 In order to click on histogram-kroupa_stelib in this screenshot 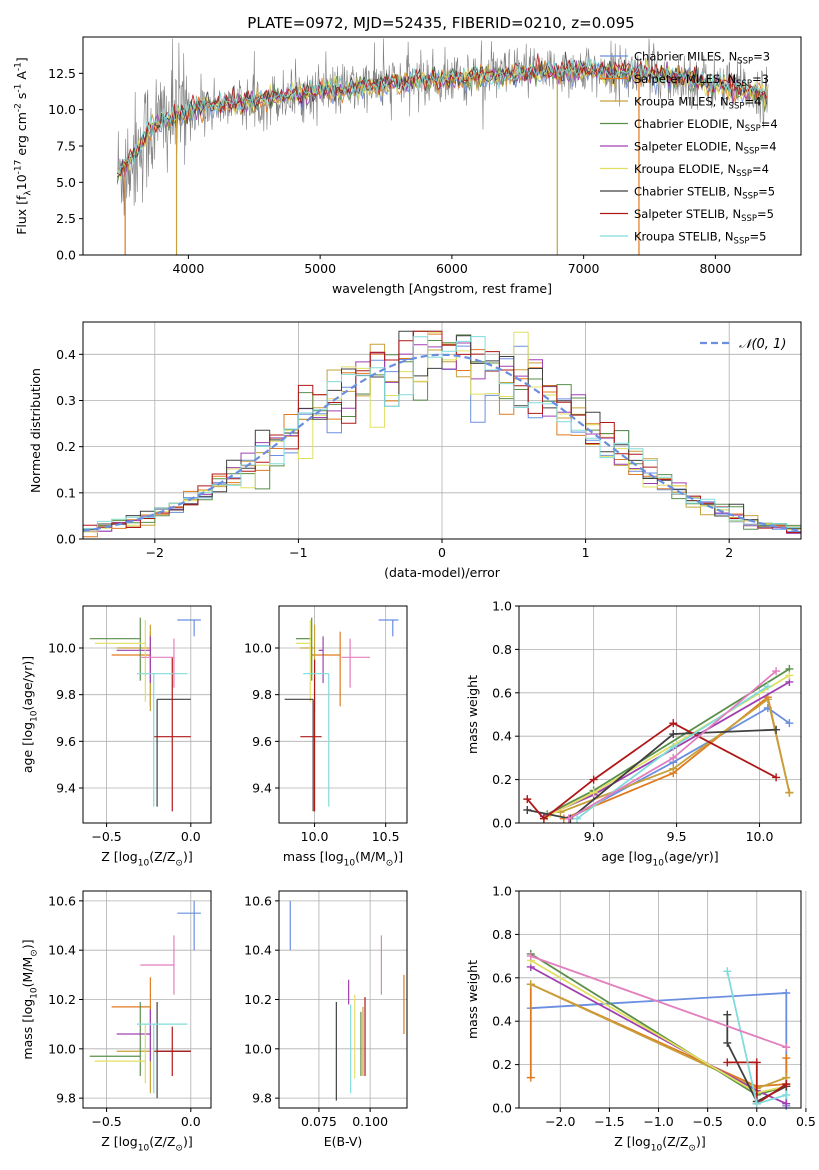, I will do `click(442, 433)`.